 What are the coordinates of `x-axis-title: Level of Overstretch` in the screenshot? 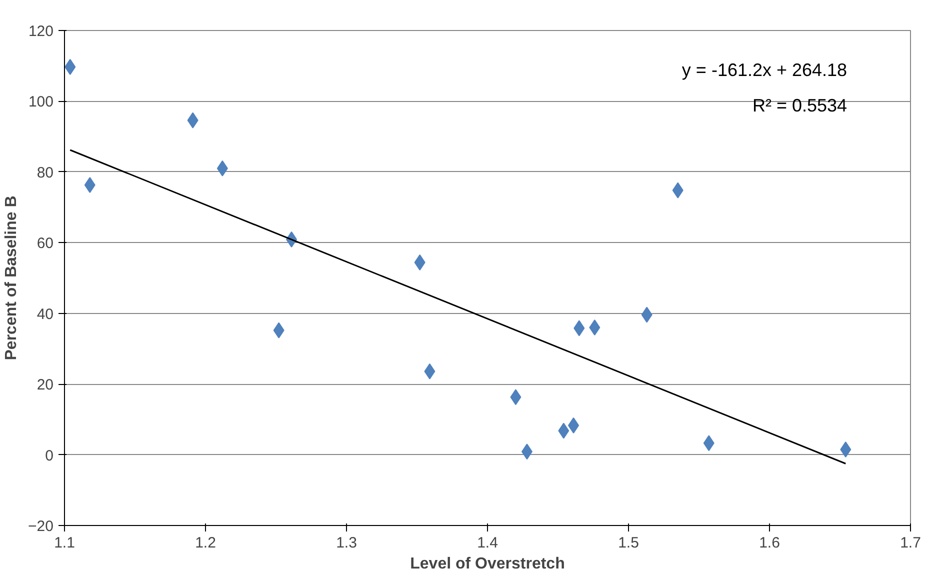 It's located at (487, 564).